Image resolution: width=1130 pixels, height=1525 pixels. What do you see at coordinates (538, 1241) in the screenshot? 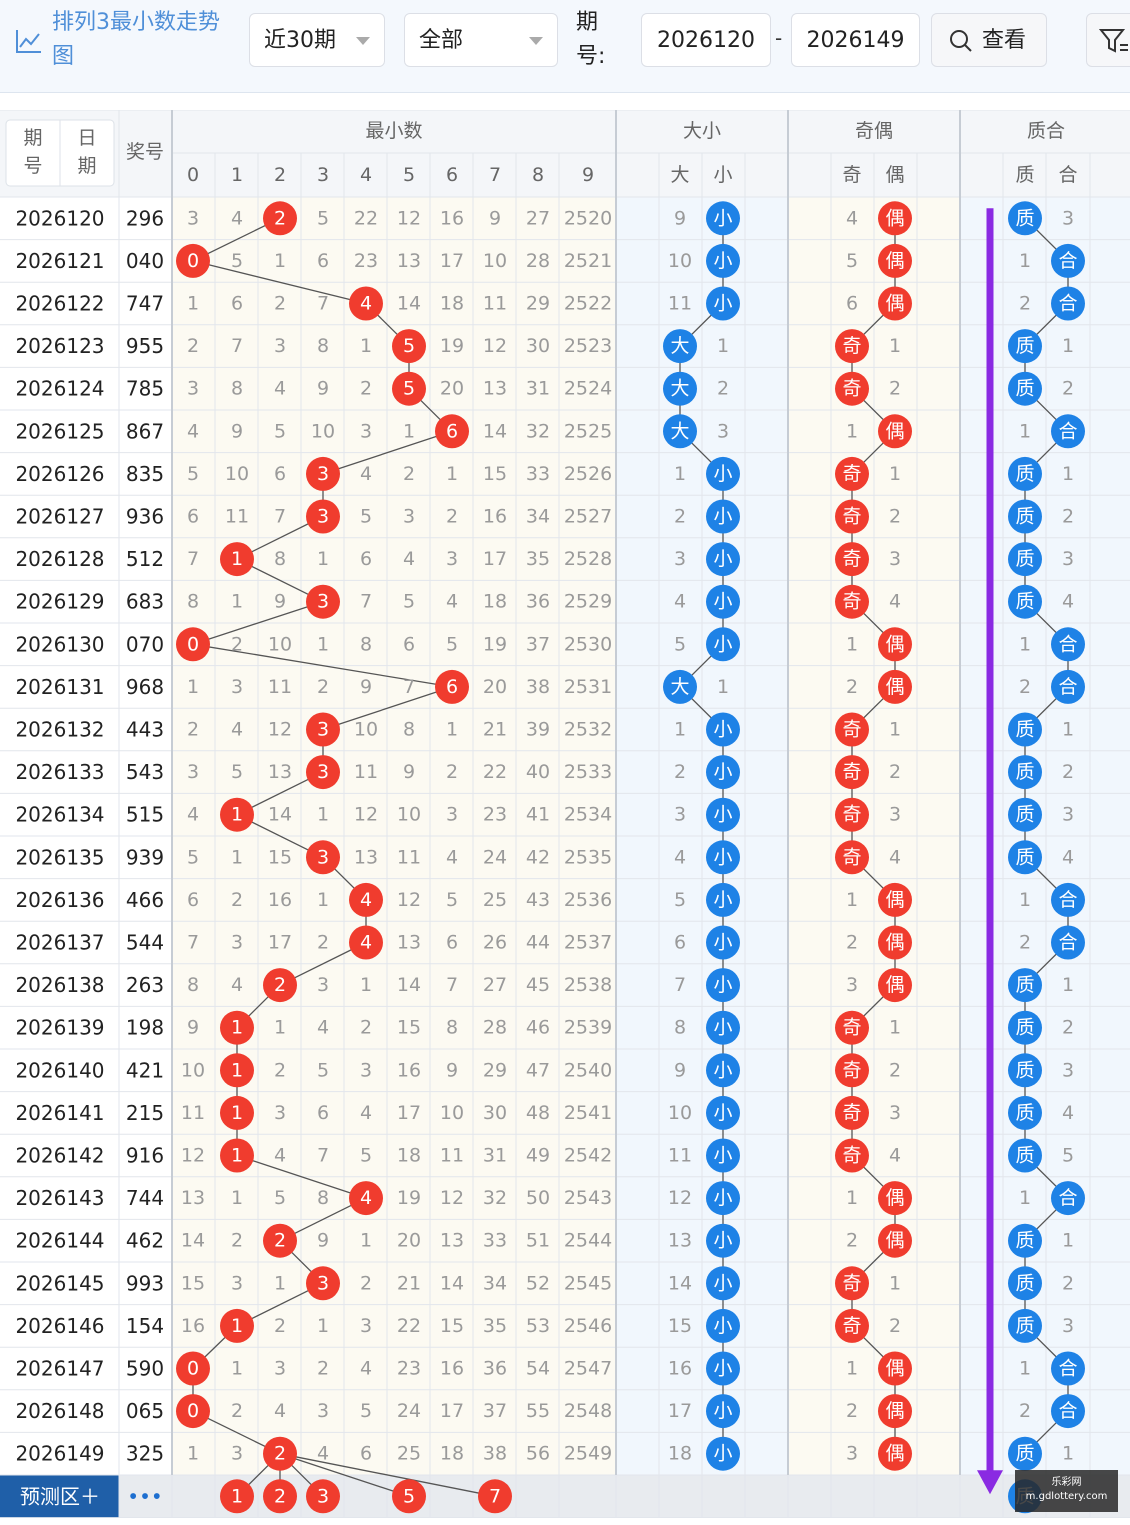
I see `min-miss-cell: 51` at bounding box center [538, 1241].